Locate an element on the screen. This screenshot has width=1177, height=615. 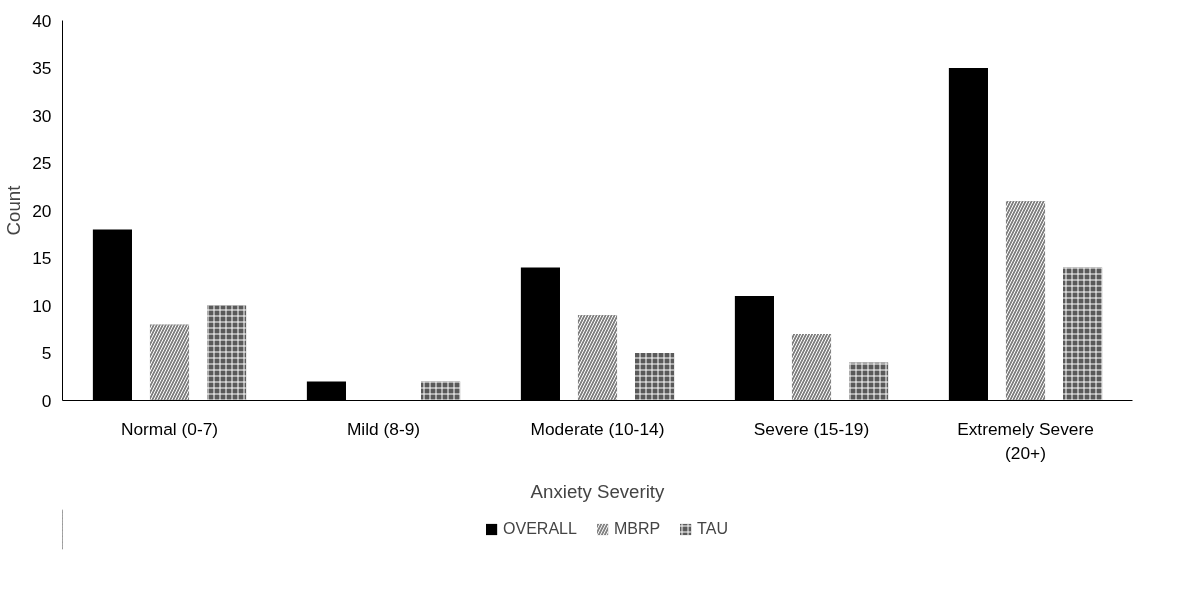
x-tick-label: Moderate (10-14) is located at coordinates (597, 428).